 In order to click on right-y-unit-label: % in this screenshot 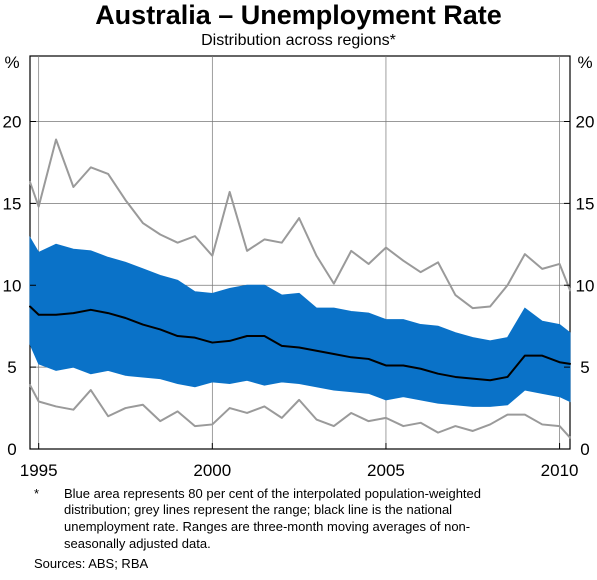, I will do `click(584, 62)`.